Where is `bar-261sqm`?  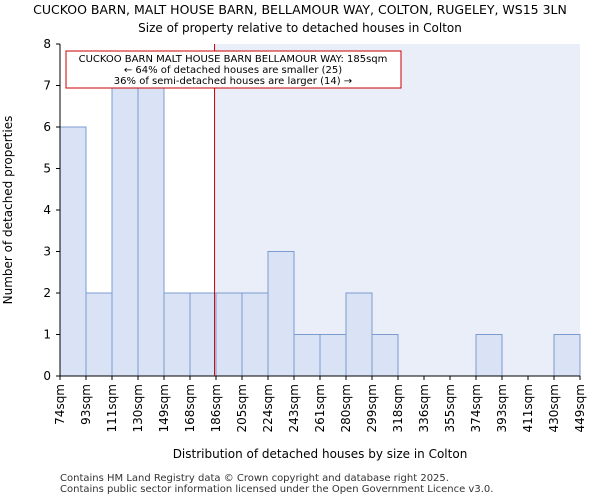
bar-261sqm is located at coordinates (333, 355).